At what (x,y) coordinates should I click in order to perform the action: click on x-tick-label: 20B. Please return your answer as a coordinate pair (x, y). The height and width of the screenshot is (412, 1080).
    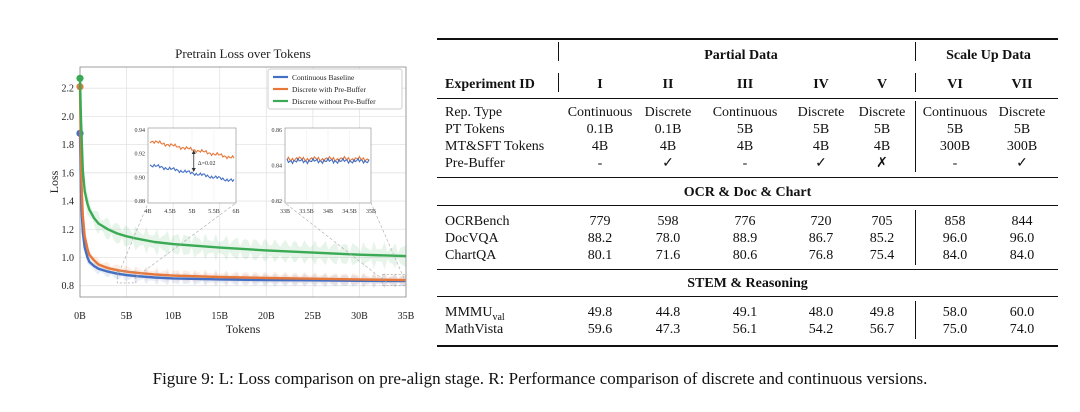
    Looking at the image, I should click on (266, 316).